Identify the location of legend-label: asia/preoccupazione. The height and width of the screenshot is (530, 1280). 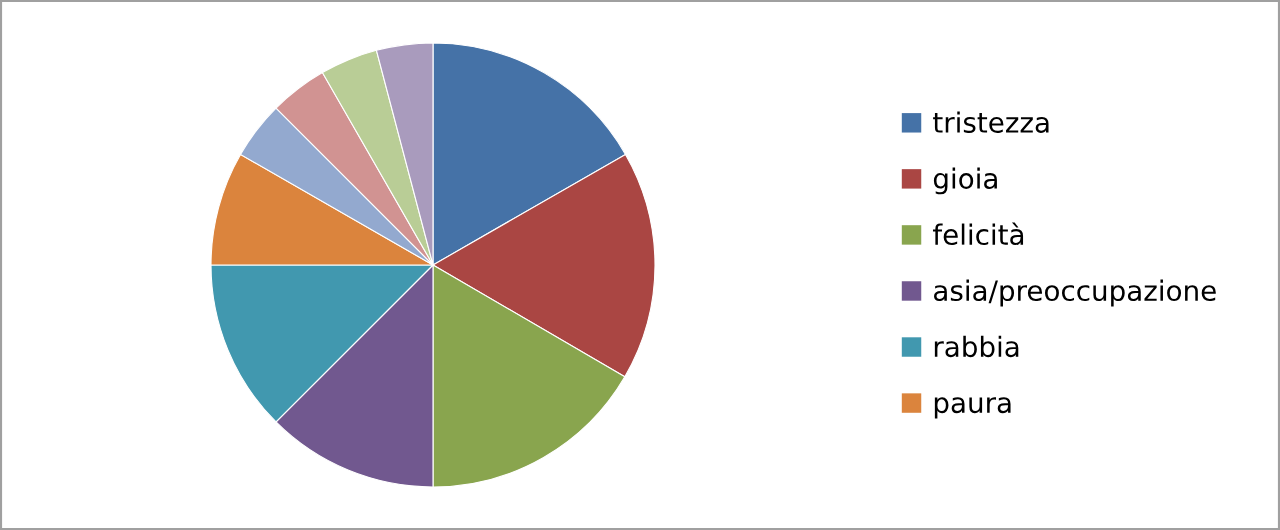
(1075, 293).